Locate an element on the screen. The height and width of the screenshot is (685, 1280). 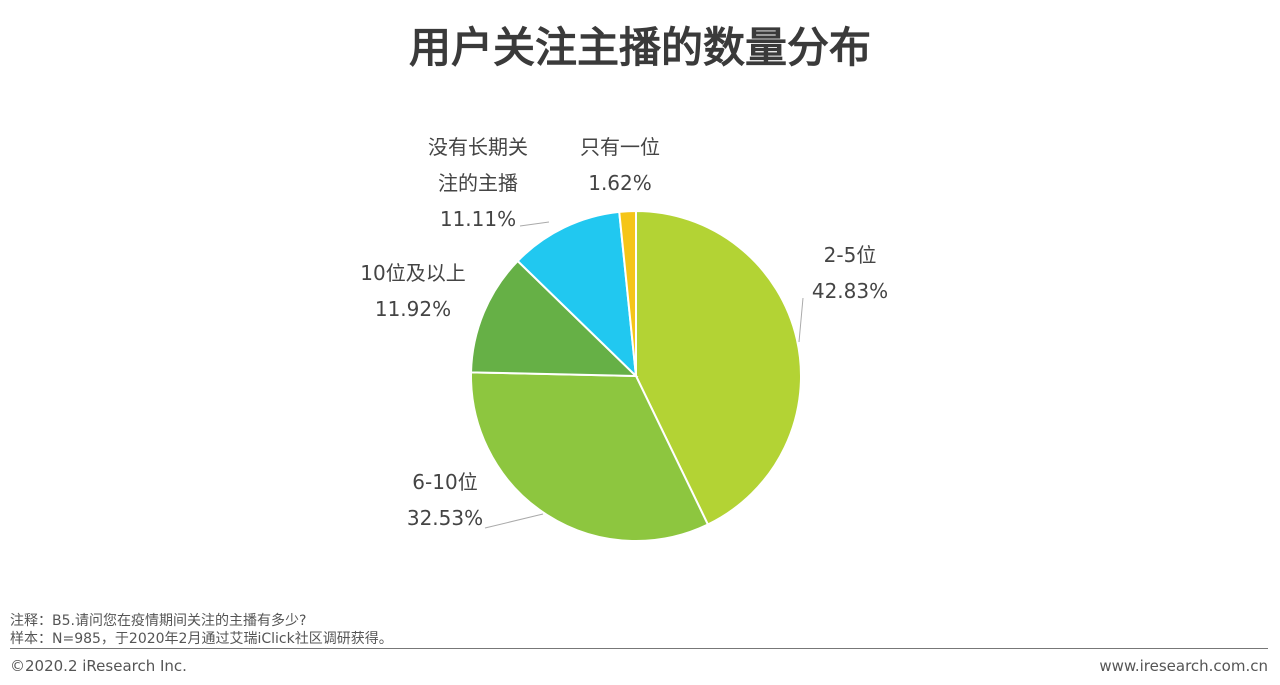
website: www.iresearch.com.cn is located at coordinates (1183, 666).